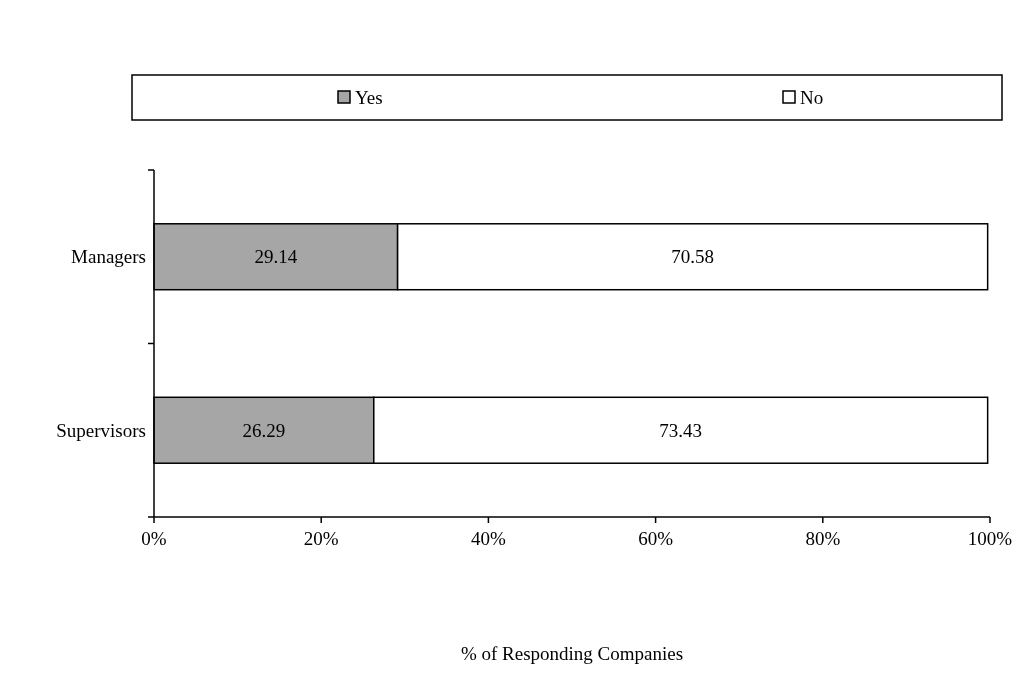 The height and width of the screenshot is (678, 1017). Describe the element at coordinates (572, 653) in the screenshot. I see `x-axis-title: % of Responding Companies` at that location.